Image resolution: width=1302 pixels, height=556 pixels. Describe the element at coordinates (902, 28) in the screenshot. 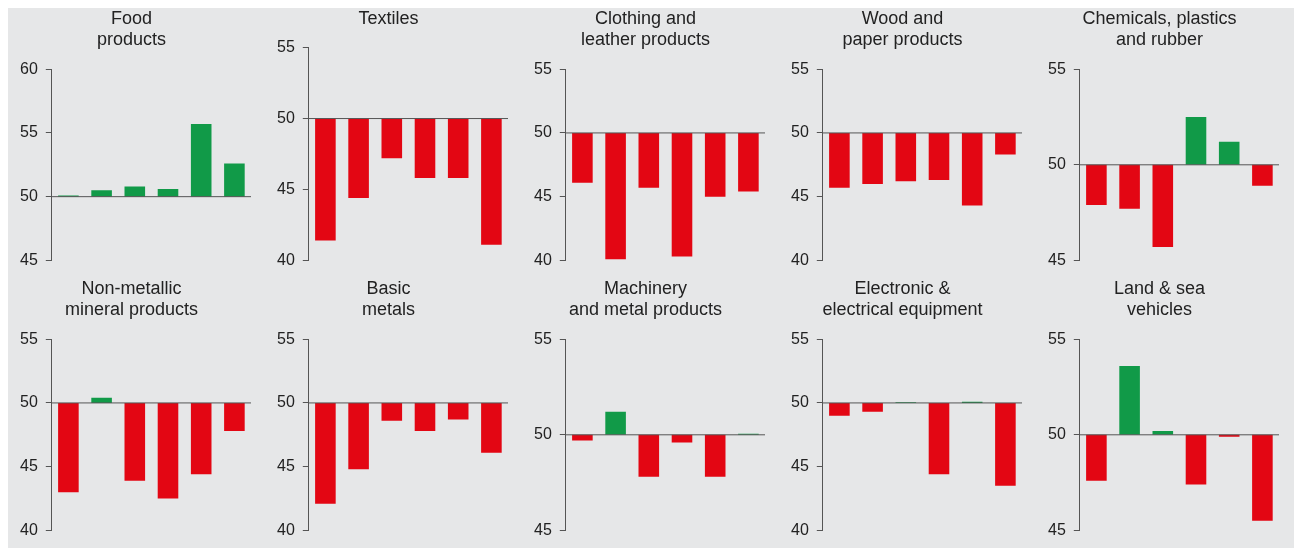

I see `chart-title: Wood and paper products` at that location.